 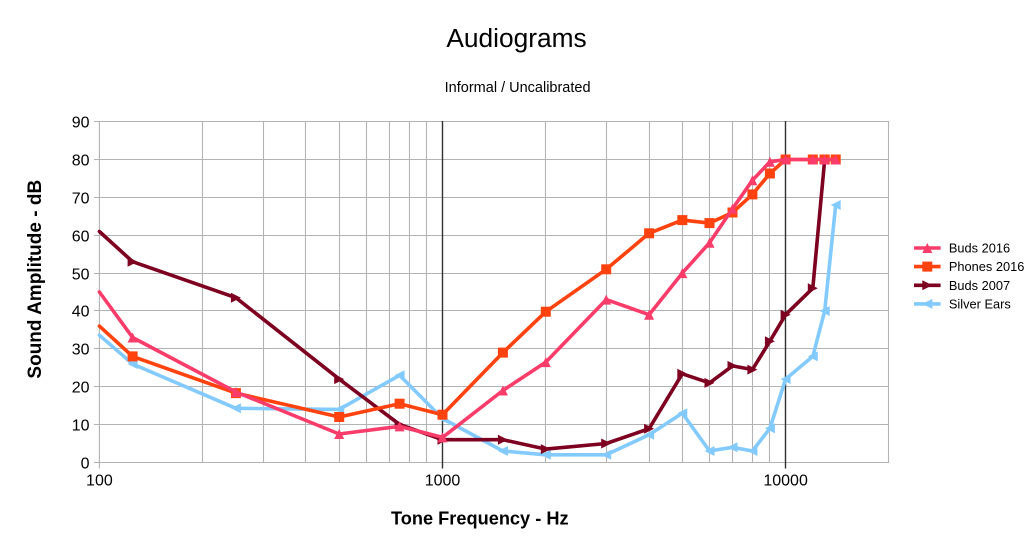 I want to click on svg-text: 0, so click(x=85, y=463).